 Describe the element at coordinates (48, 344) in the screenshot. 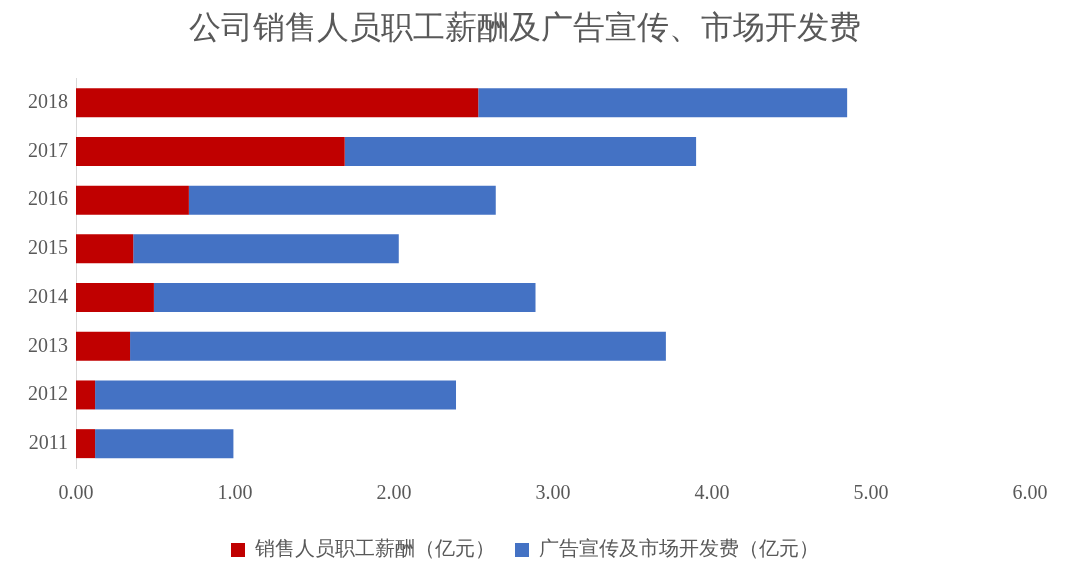

I see `y-tick-label: 2013` at that location.